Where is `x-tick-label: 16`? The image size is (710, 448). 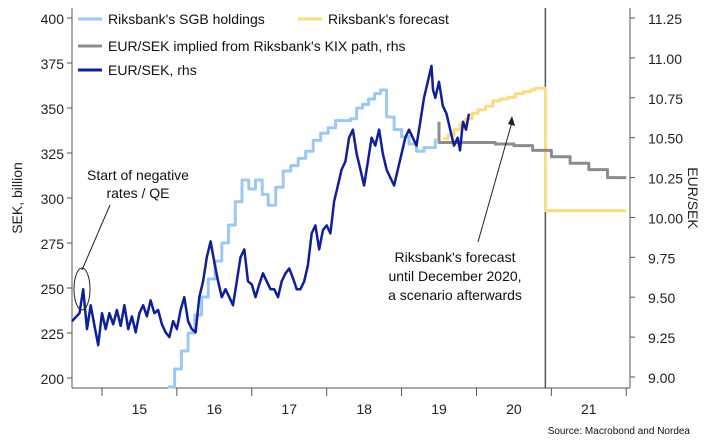 x-tick-label: 16 is located at coordinates (215, 409).